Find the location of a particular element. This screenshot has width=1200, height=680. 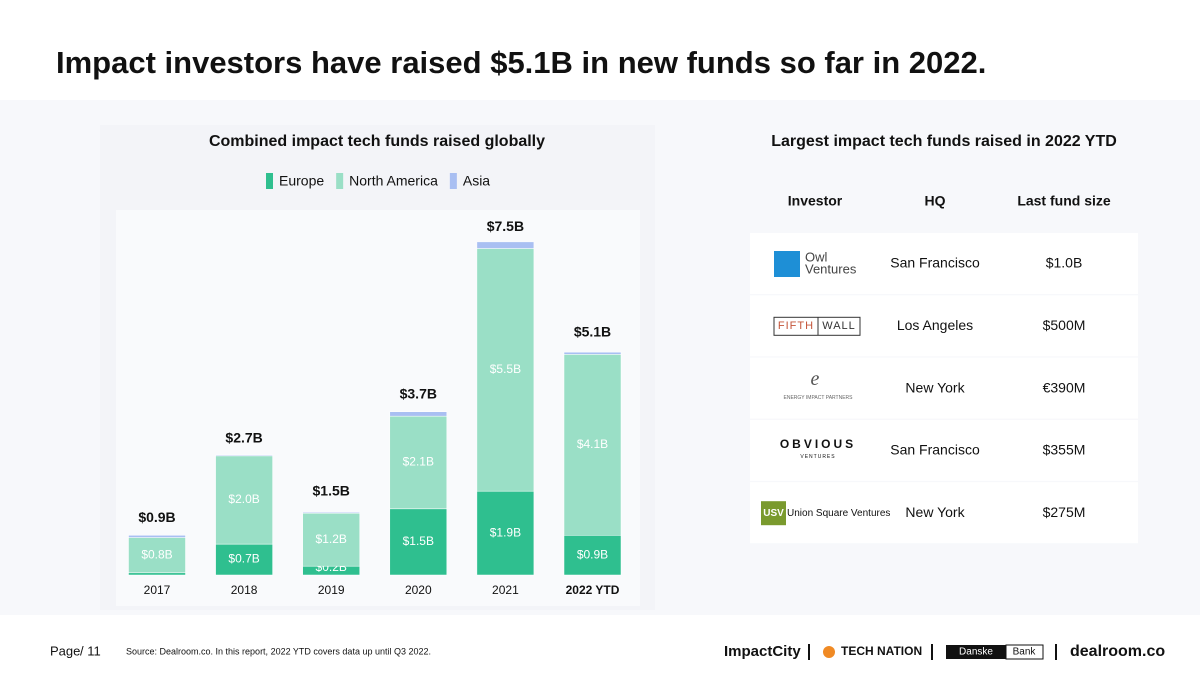

column-header: Investor is located at coordinates (815, 201).